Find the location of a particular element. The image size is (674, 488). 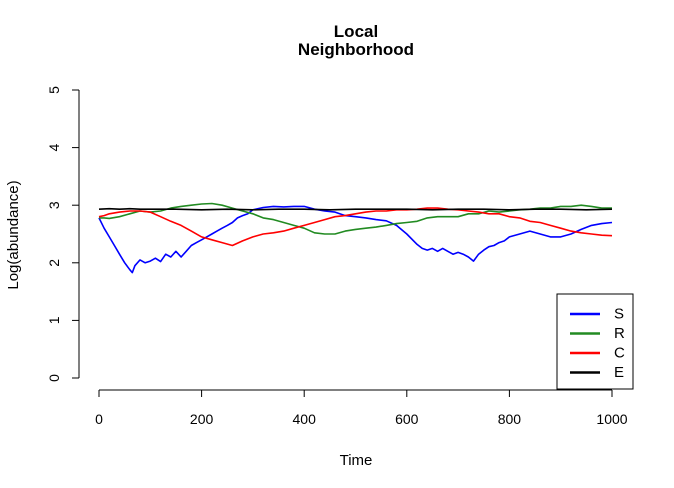

x-tick-label: 0 is located at coordinates (99, 419).